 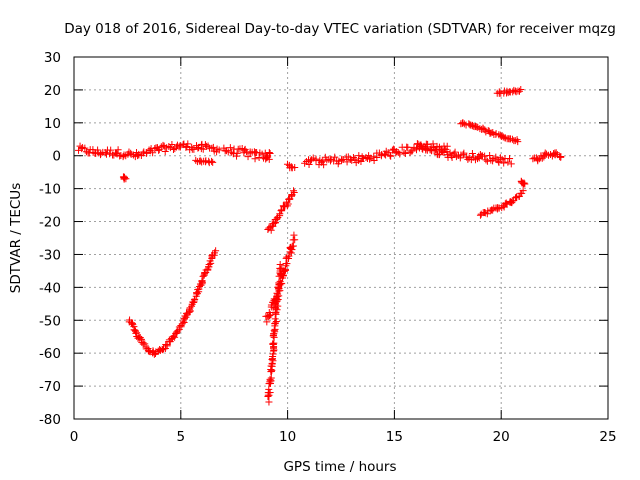 I want to click on segment-end-band, so click(x=547, y=157).